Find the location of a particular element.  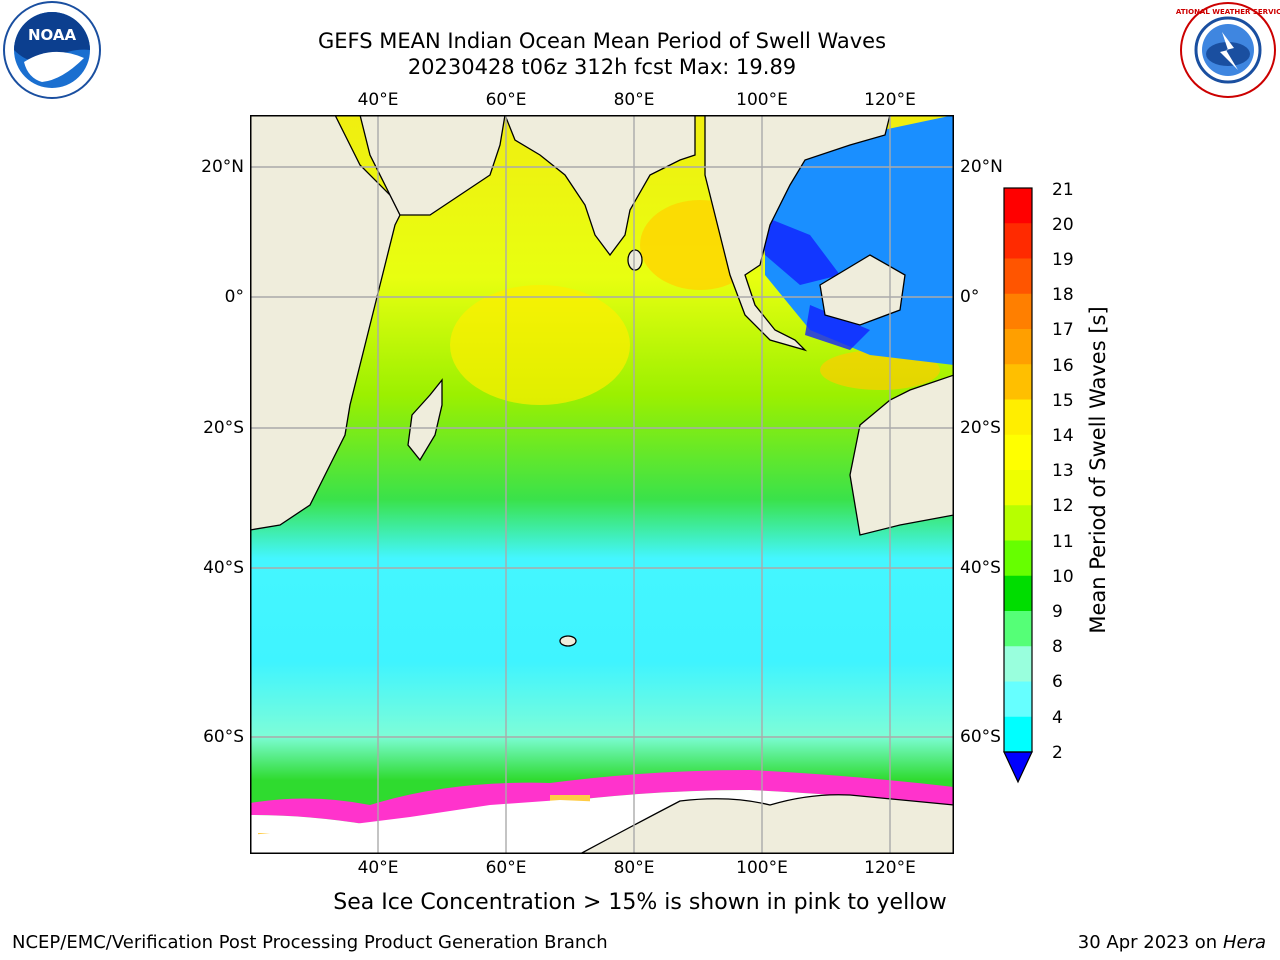

colorbar-tick: 4 is located at coordinates (1057, 718).